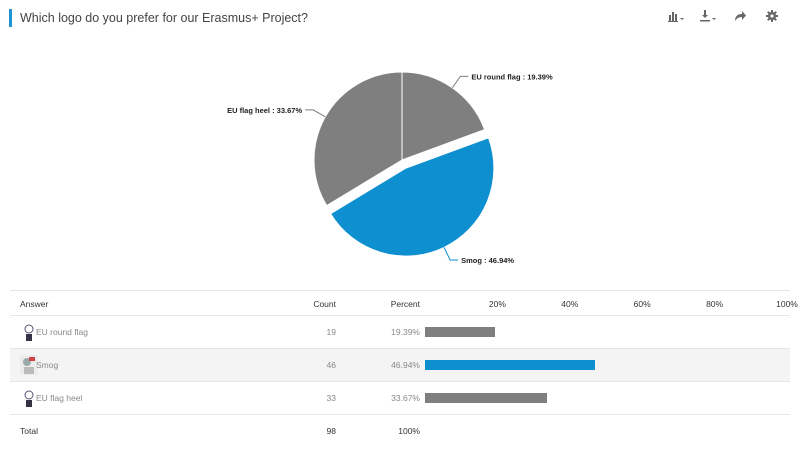 Image resolution: width=800 pixels, height=453 pixels. What do you see at coordinates (740, 16) in the screenshot?
I see `share-icon` at bounding box center [740, 16].